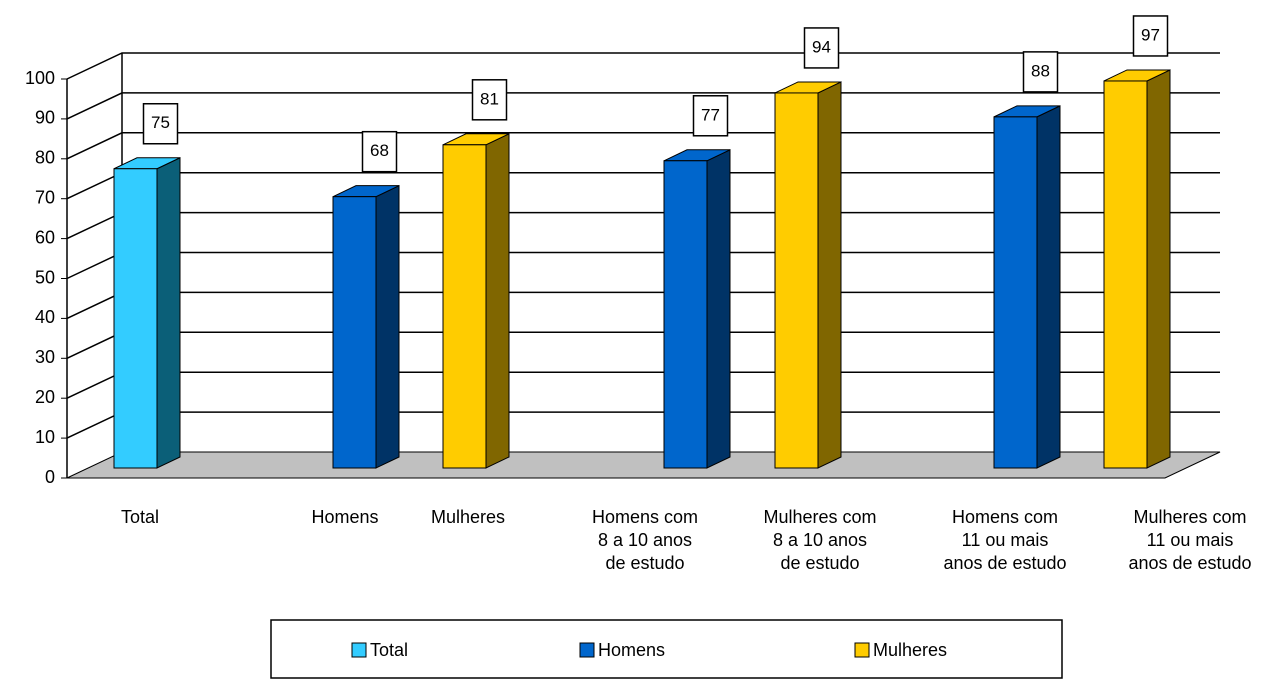 This screenshot has height=679, width=1272. I want to click on value-label: 97, so click(1150, 34).